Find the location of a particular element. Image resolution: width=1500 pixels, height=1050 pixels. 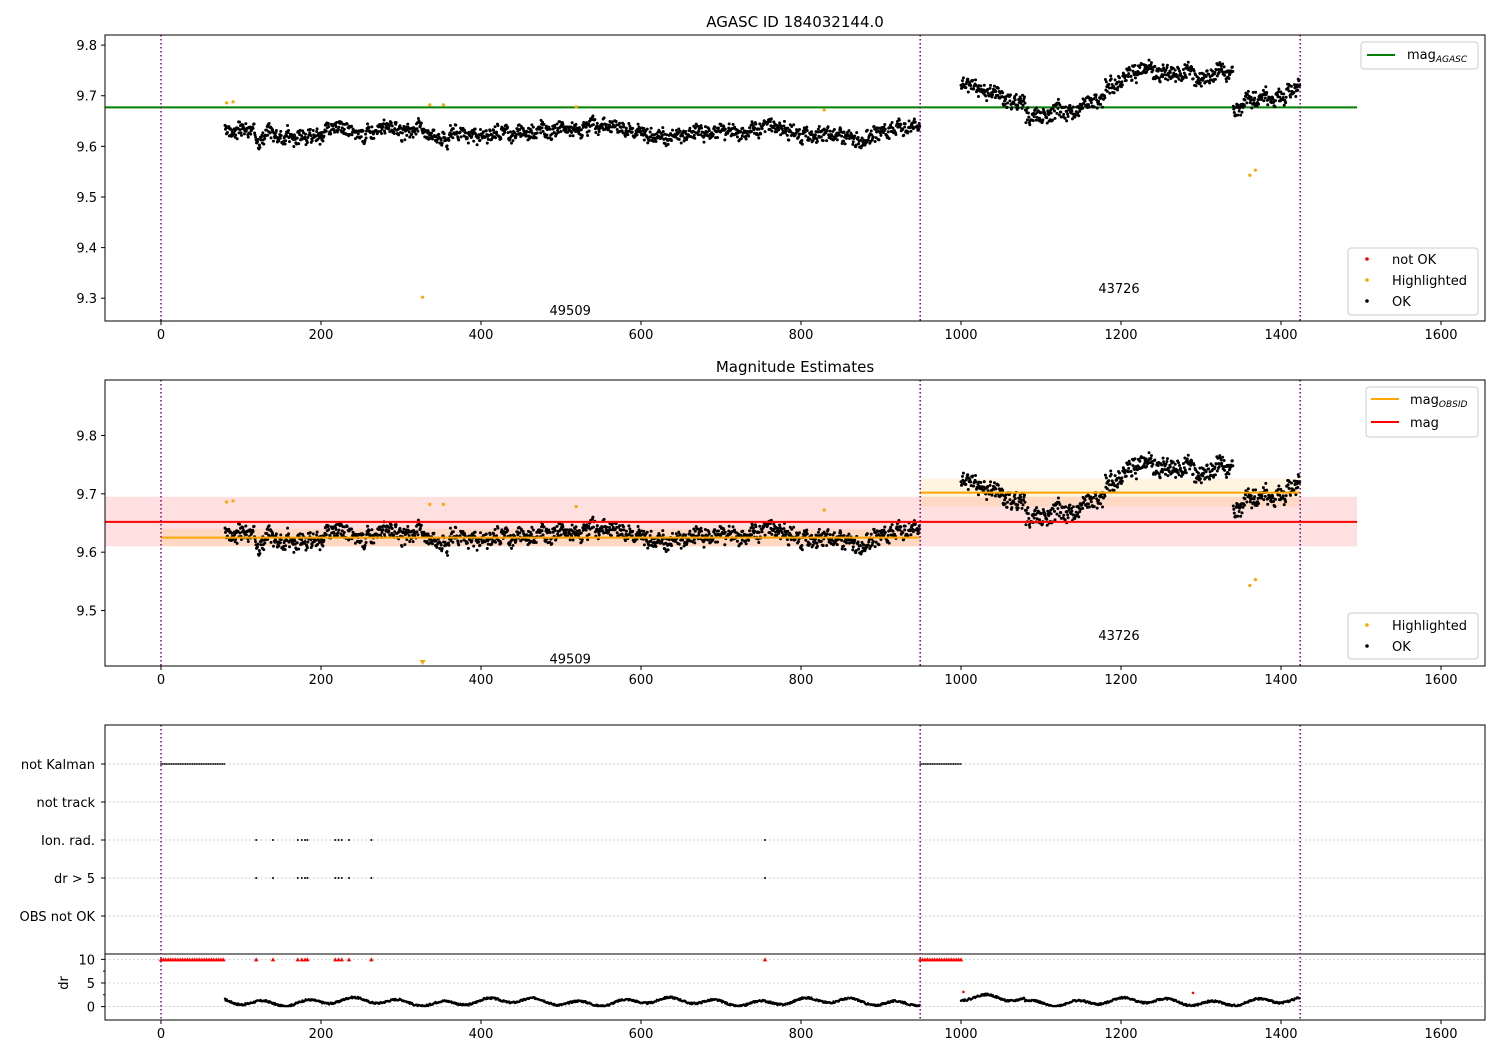

panel1-ytick-label: 9.3 is located at coordinates (86, 299).